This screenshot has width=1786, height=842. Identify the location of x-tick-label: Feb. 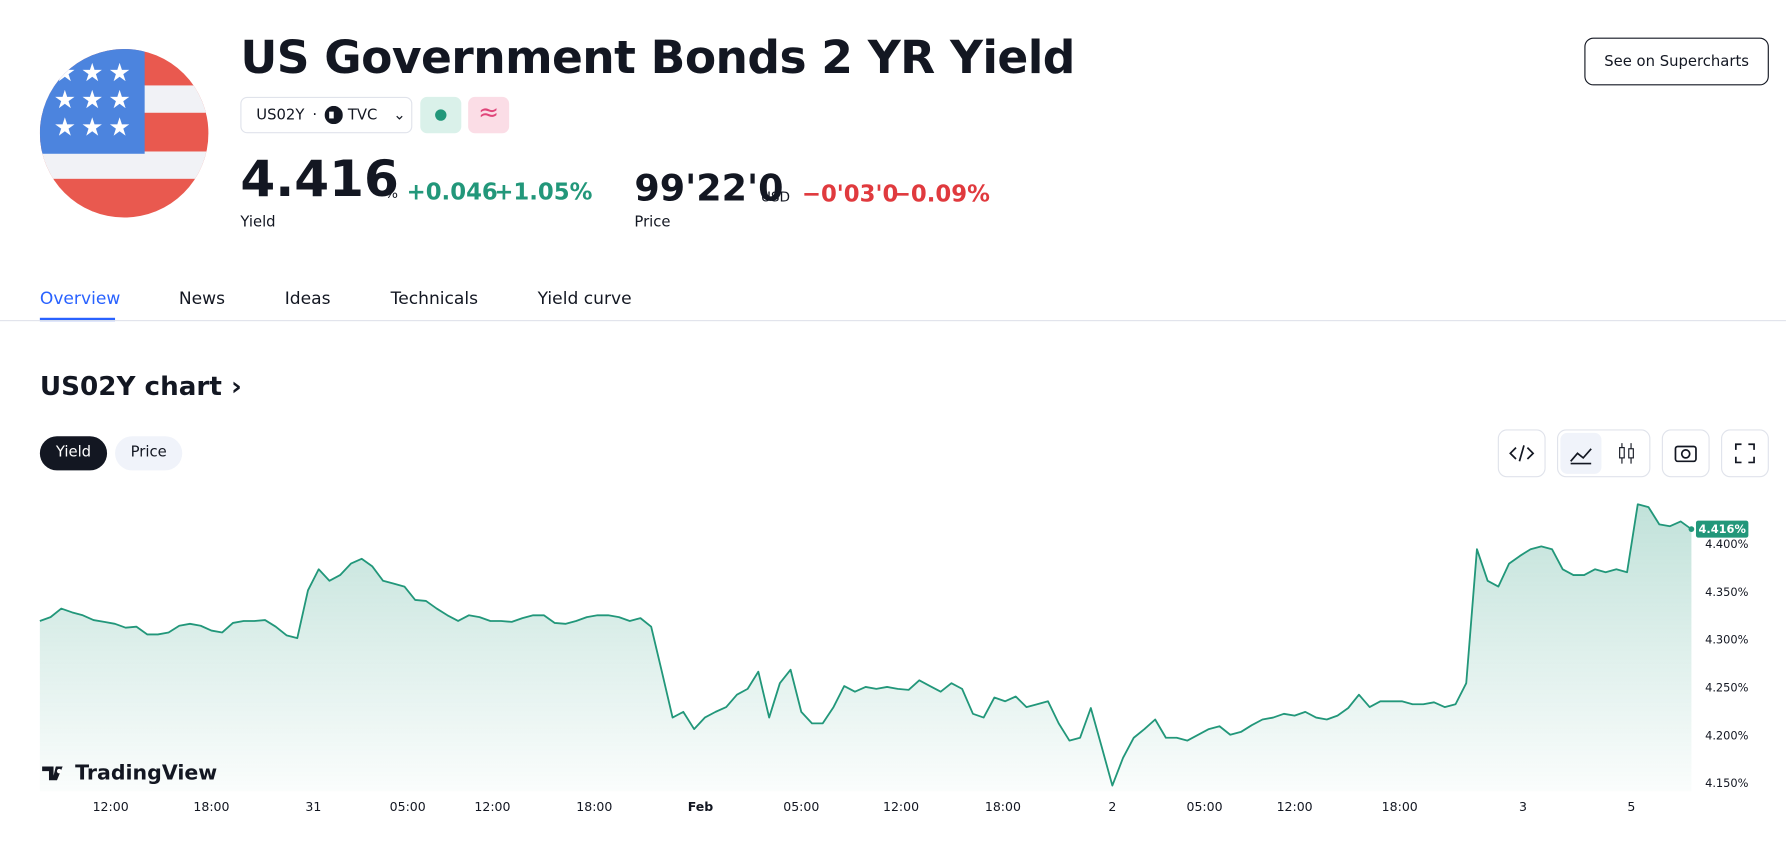
(701, 806).